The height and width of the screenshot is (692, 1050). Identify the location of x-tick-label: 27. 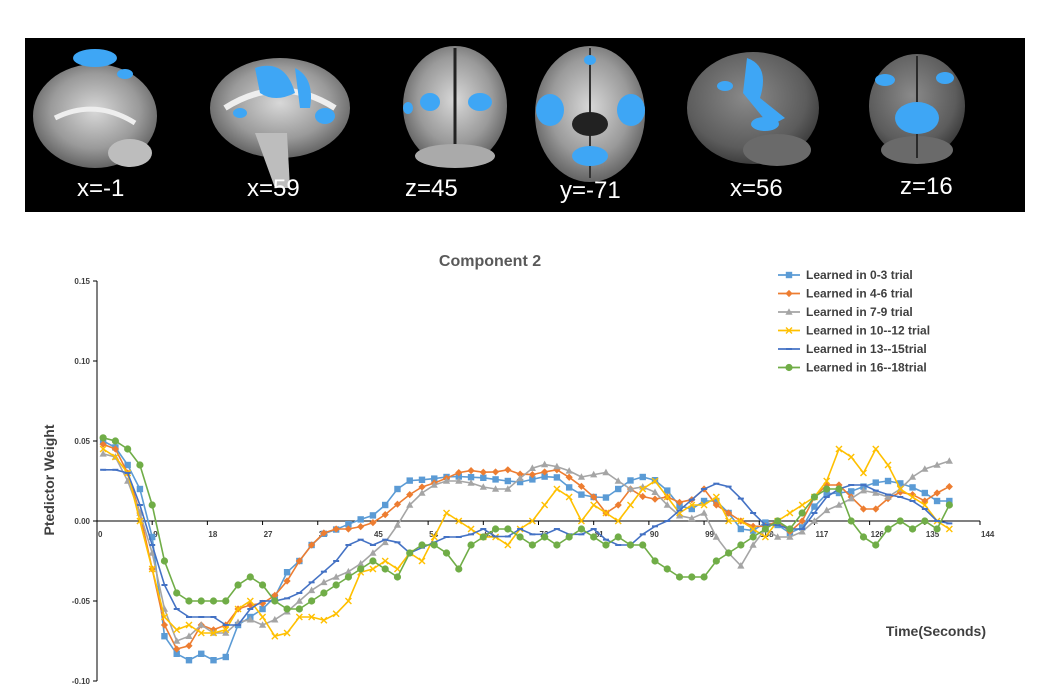
(268, 534).